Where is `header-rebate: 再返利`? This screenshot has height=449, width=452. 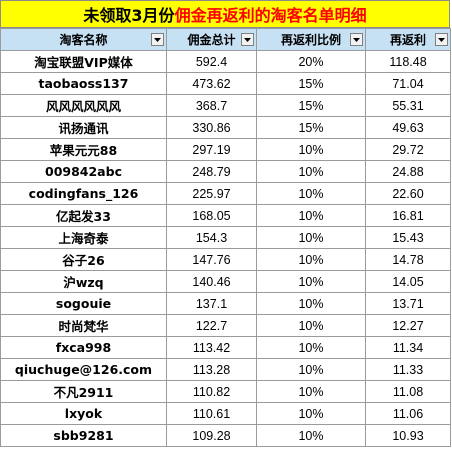
header-rebate: 再返利 is located at coordinates (408, 39).